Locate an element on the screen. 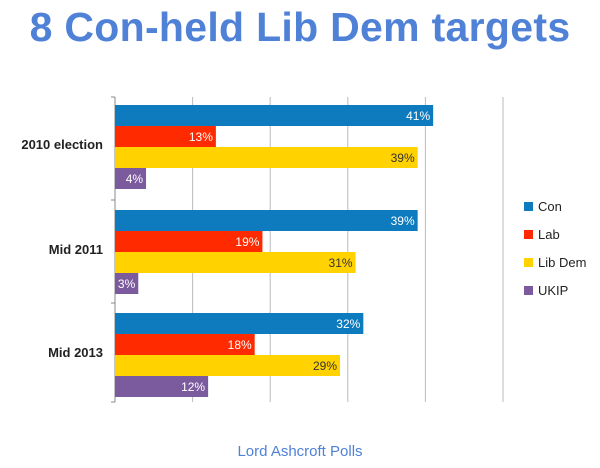  legend-label: Lib Dem is located at coordinates (562, 262).